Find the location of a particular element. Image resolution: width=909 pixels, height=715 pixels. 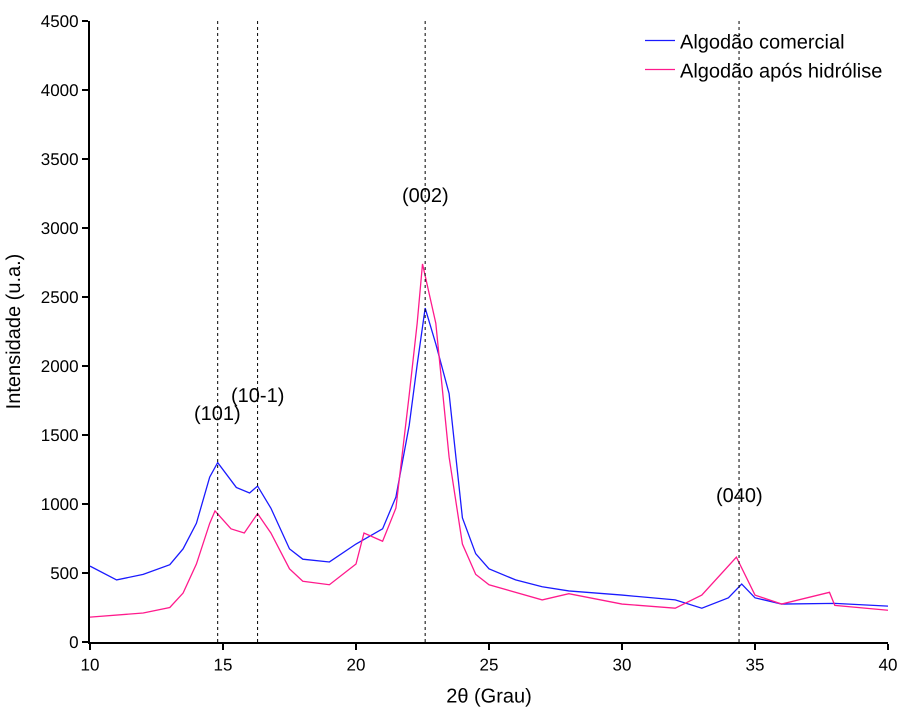

y-tick-label: 4000 is located at coordinates (59, 90).